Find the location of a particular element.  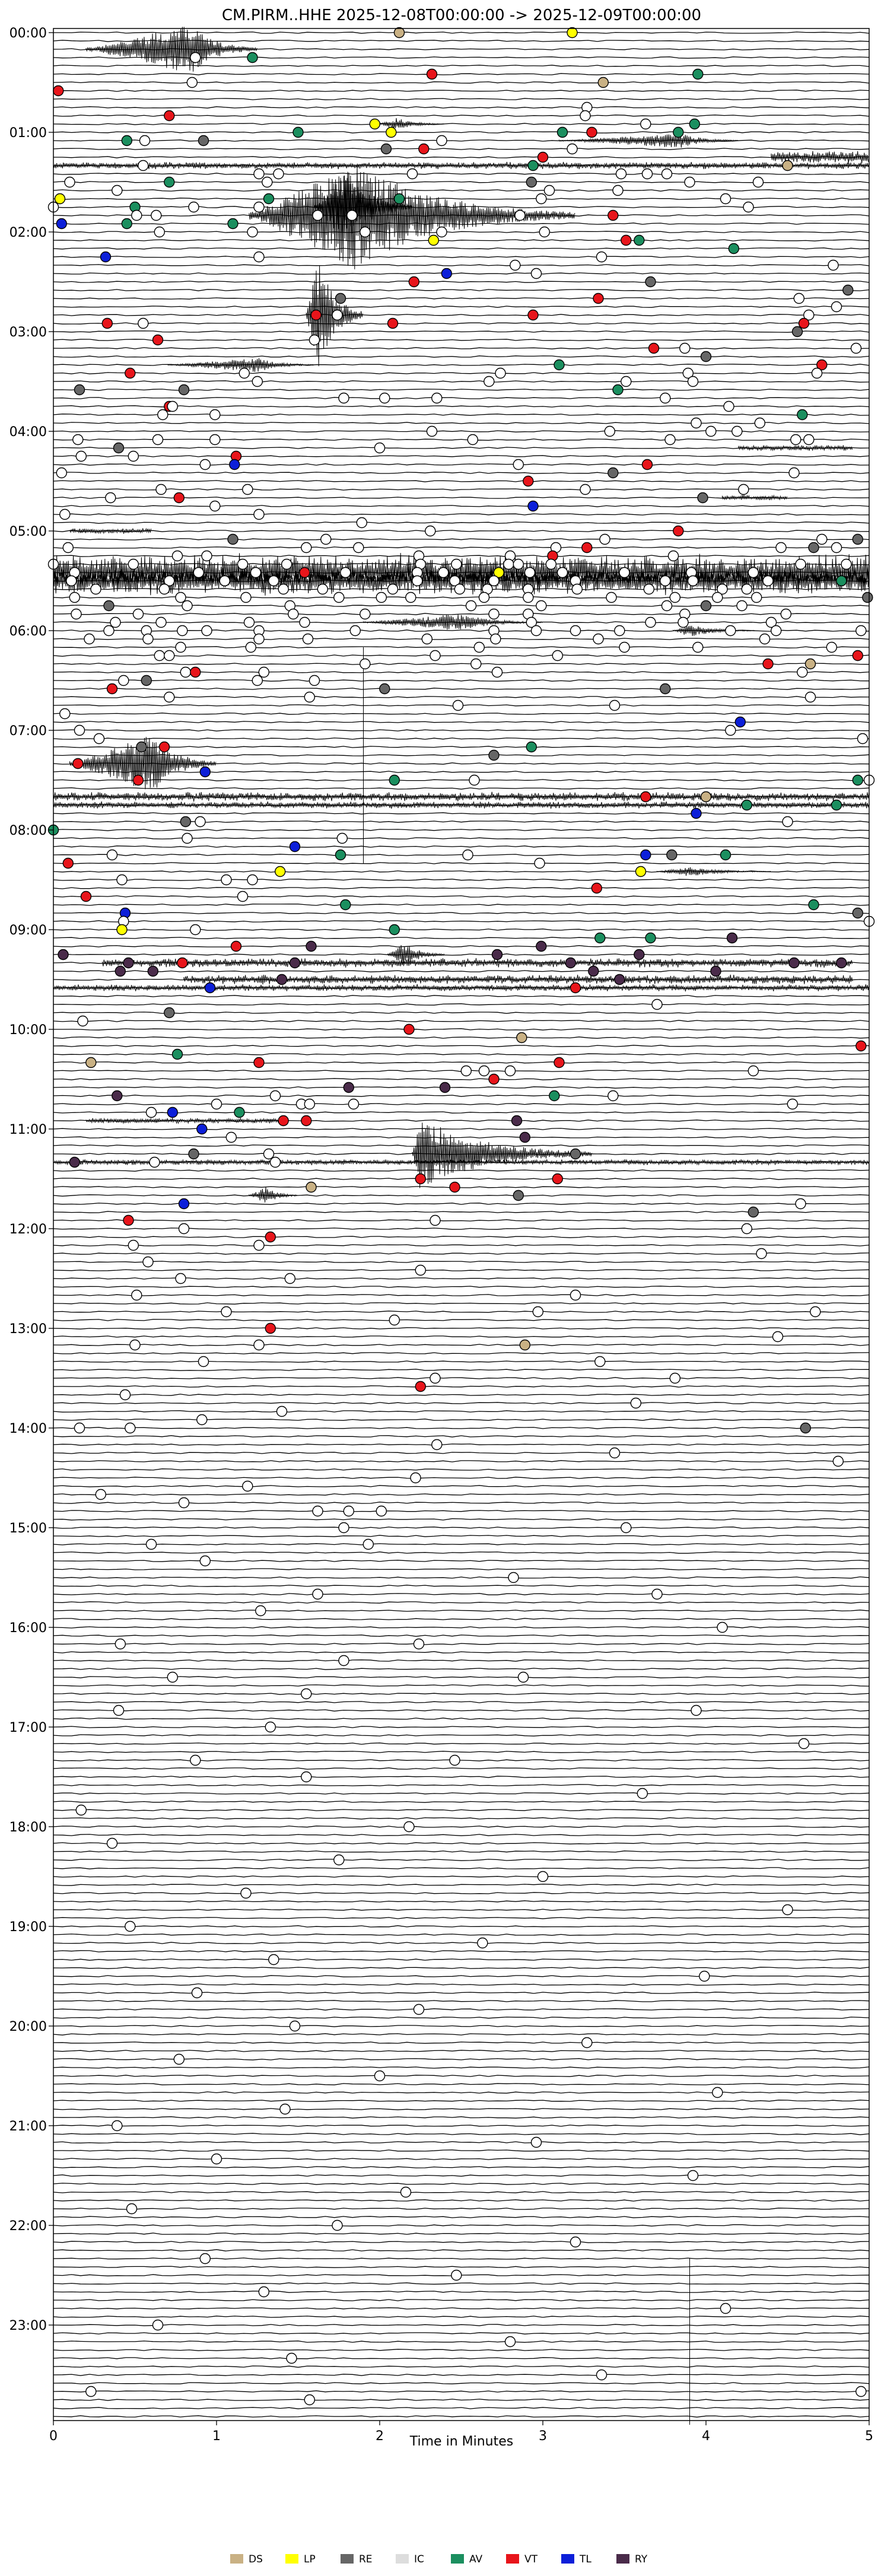

y-tick-label: 21:00 is located at coordinates (28, 2126).